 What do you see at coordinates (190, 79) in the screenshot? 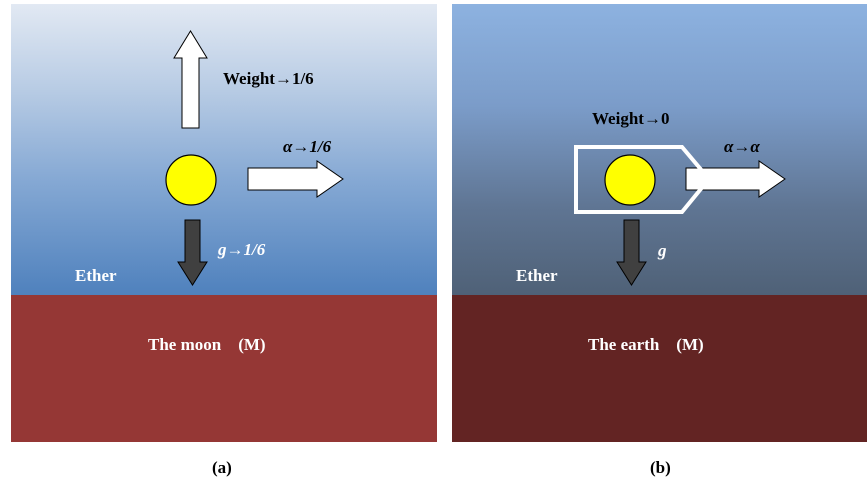
I see `weight-arrow-up` at bounding box center [190, 79].